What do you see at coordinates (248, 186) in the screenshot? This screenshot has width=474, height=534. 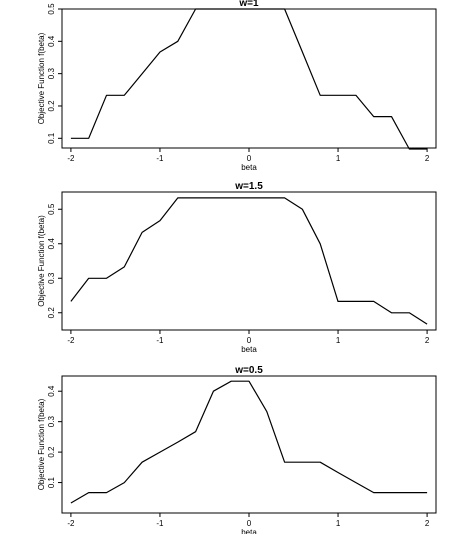 I see `chart-title: w=1.5` at bounding box center [248, 186].